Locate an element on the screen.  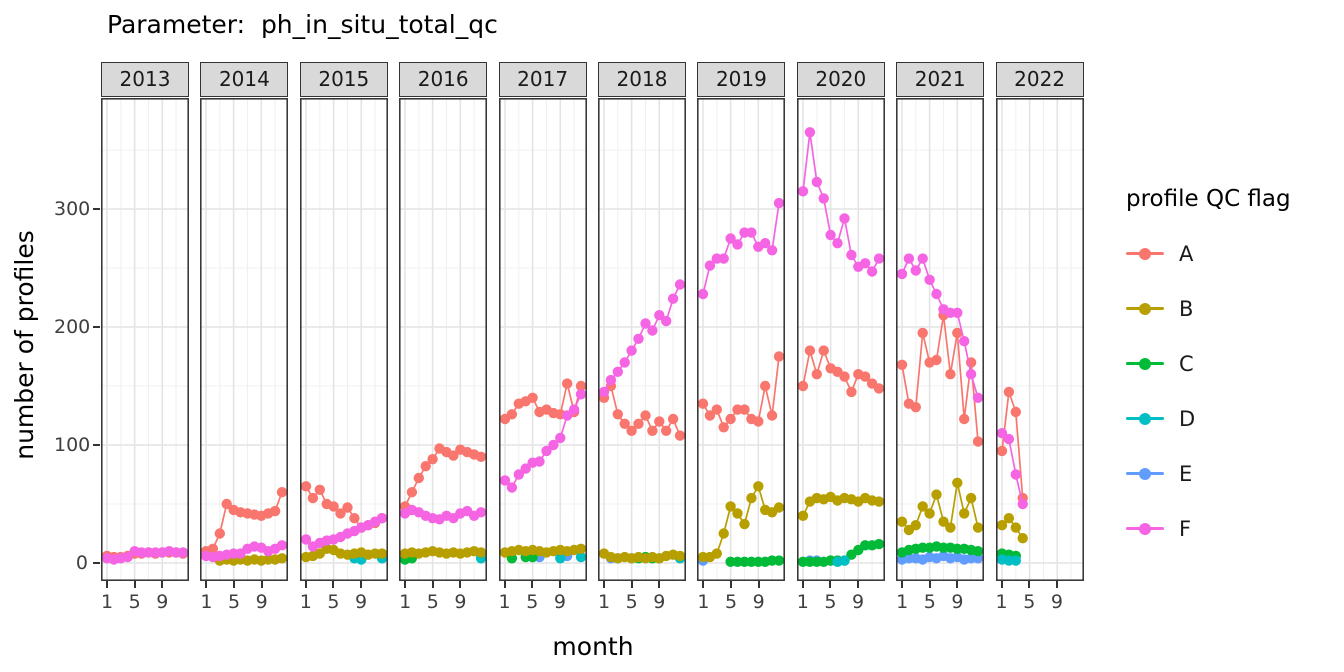
facet-panel-2016 is located at coordinates (443, 339).